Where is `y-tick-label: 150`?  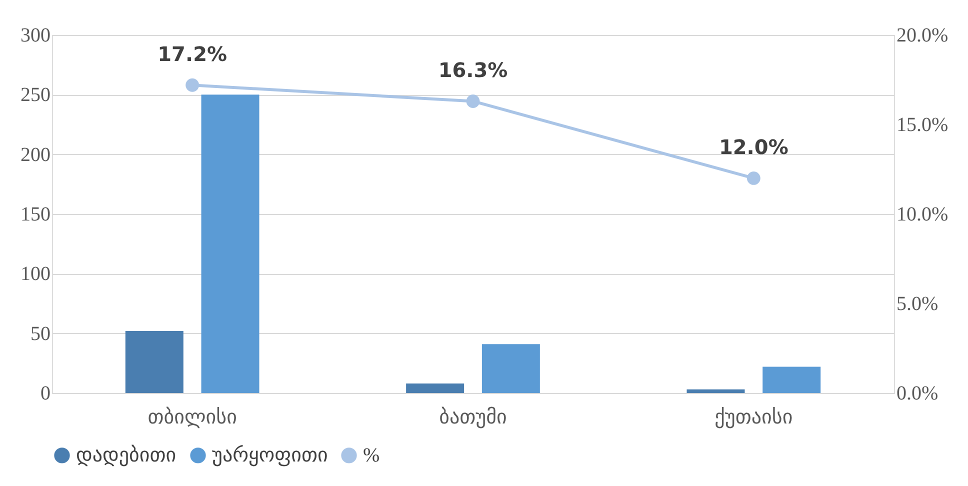
y-tick-label: 150 is located at coordinates (35, 215).